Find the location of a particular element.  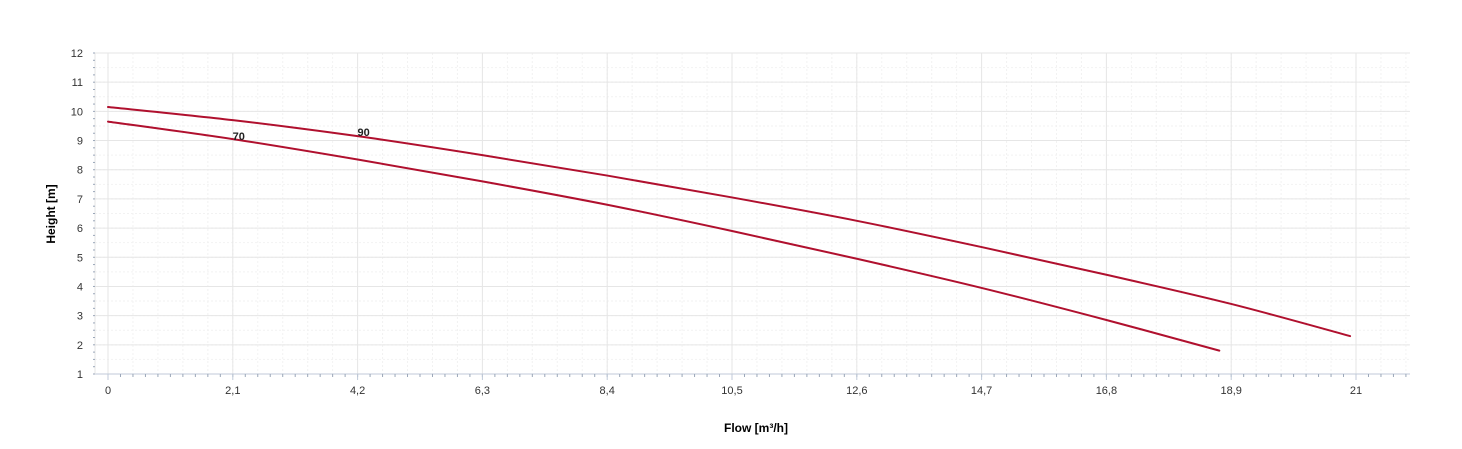

y-tick-label: 5 is located at coordinates (80, 258).